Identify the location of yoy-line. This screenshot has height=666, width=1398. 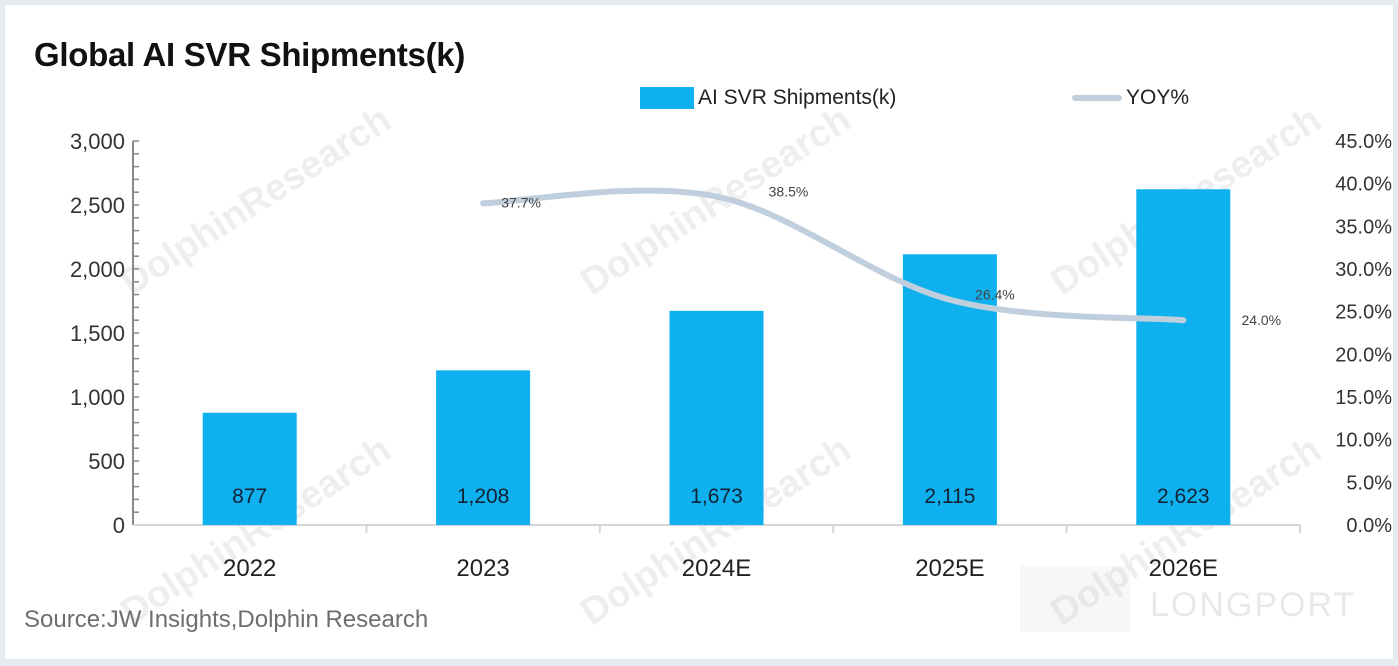
(833, 255).